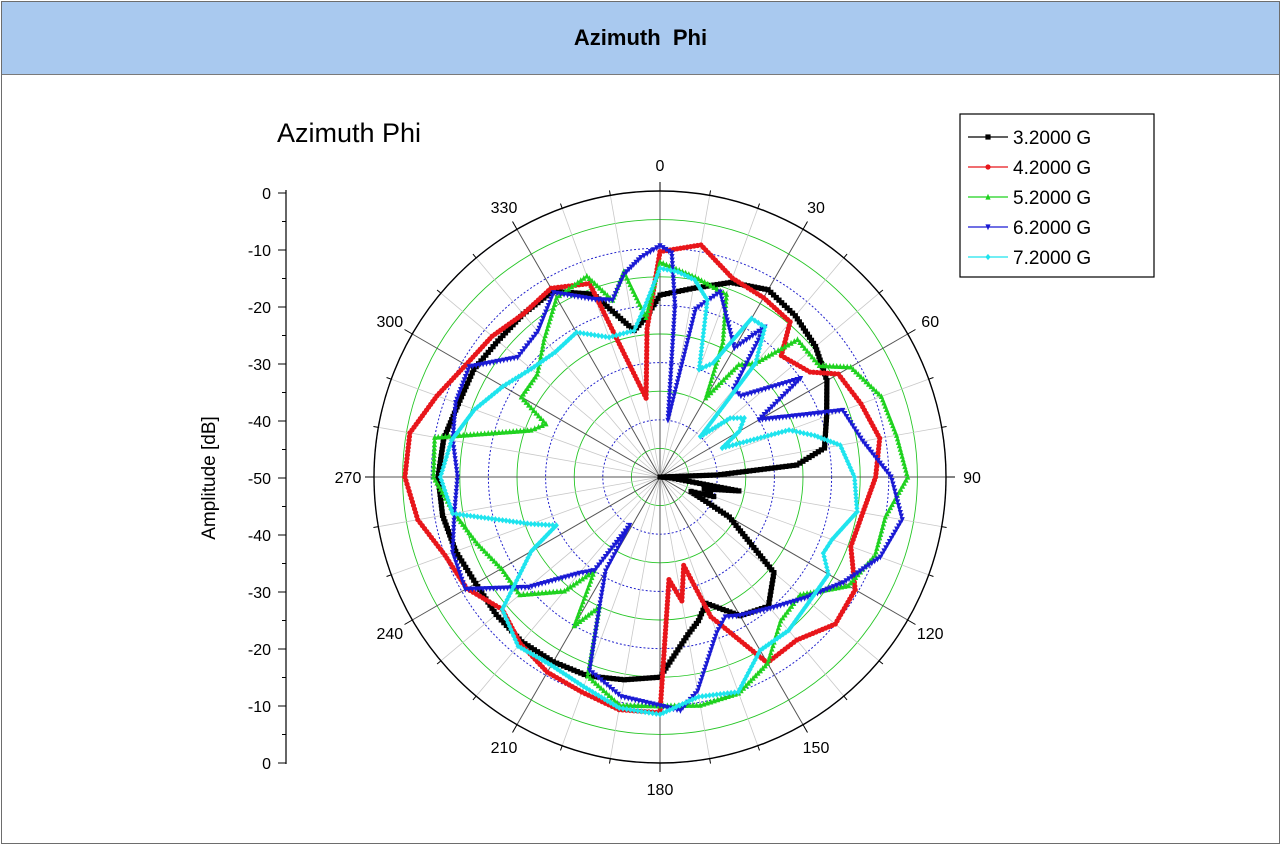 The height and width of the screenshot is (847, 1283). What do you see at coordinates (259, 593) in the screenshot?
I see `radial-tick-label: -30` at bounding box center [259, 593].